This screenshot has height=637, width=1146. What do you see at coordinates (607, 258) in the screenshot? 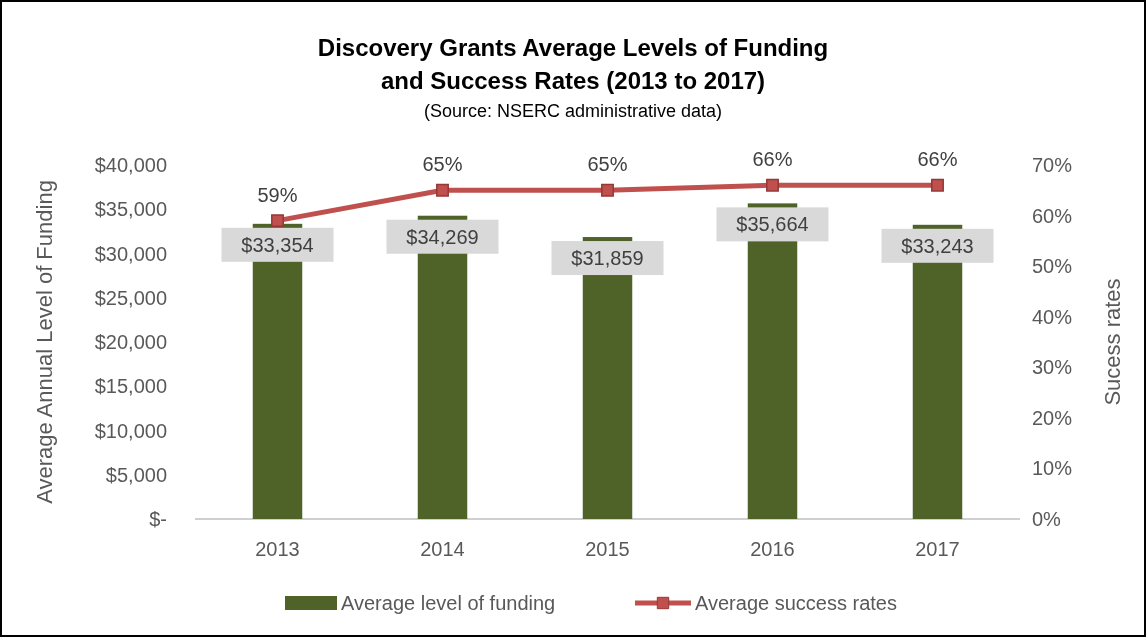
I see `data-label: $31,859` at bounding box center [607, 258].